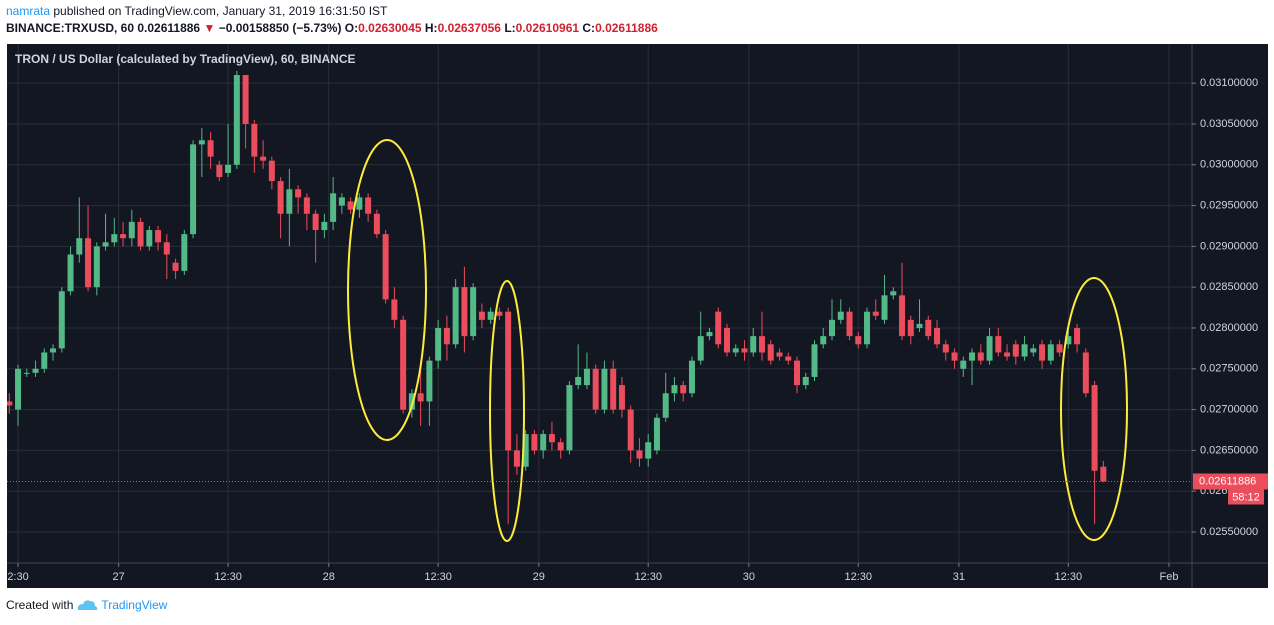 This screenshot has height=625, width=1274. Describe the element at coordinates (390, 28) in the screenshot. I see `o-value: 0.02630045` at that location.